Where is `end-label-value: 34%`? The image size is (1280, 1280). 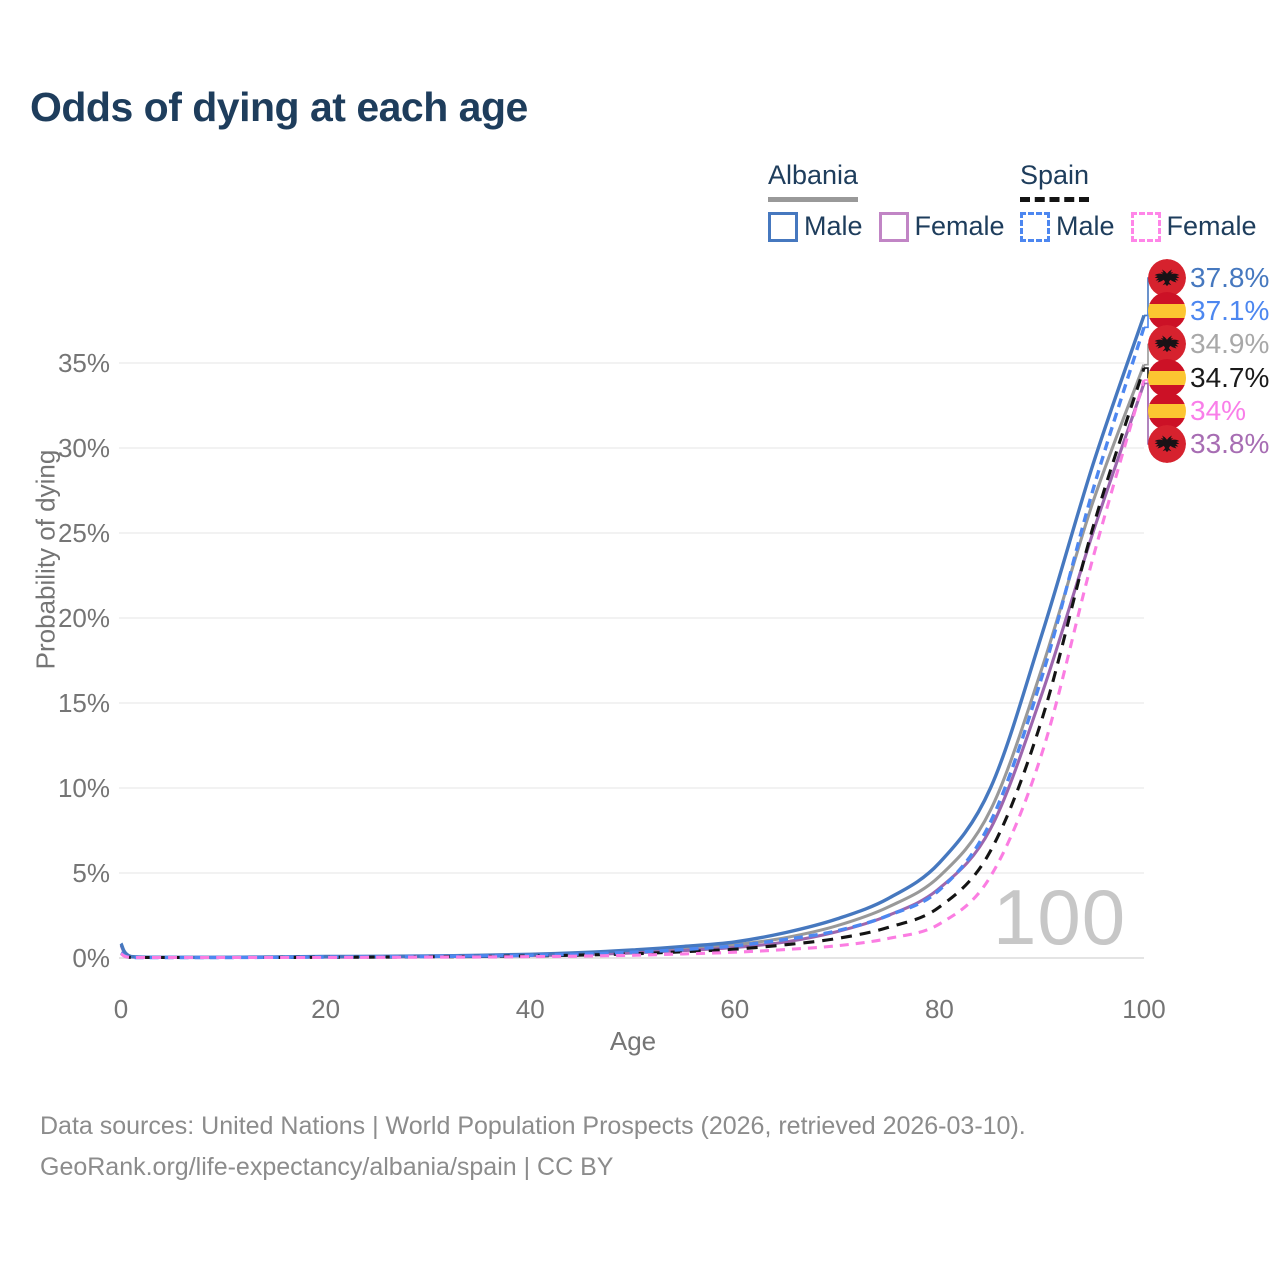
end-label-value: 34% is located at coordinates (1218, 410).